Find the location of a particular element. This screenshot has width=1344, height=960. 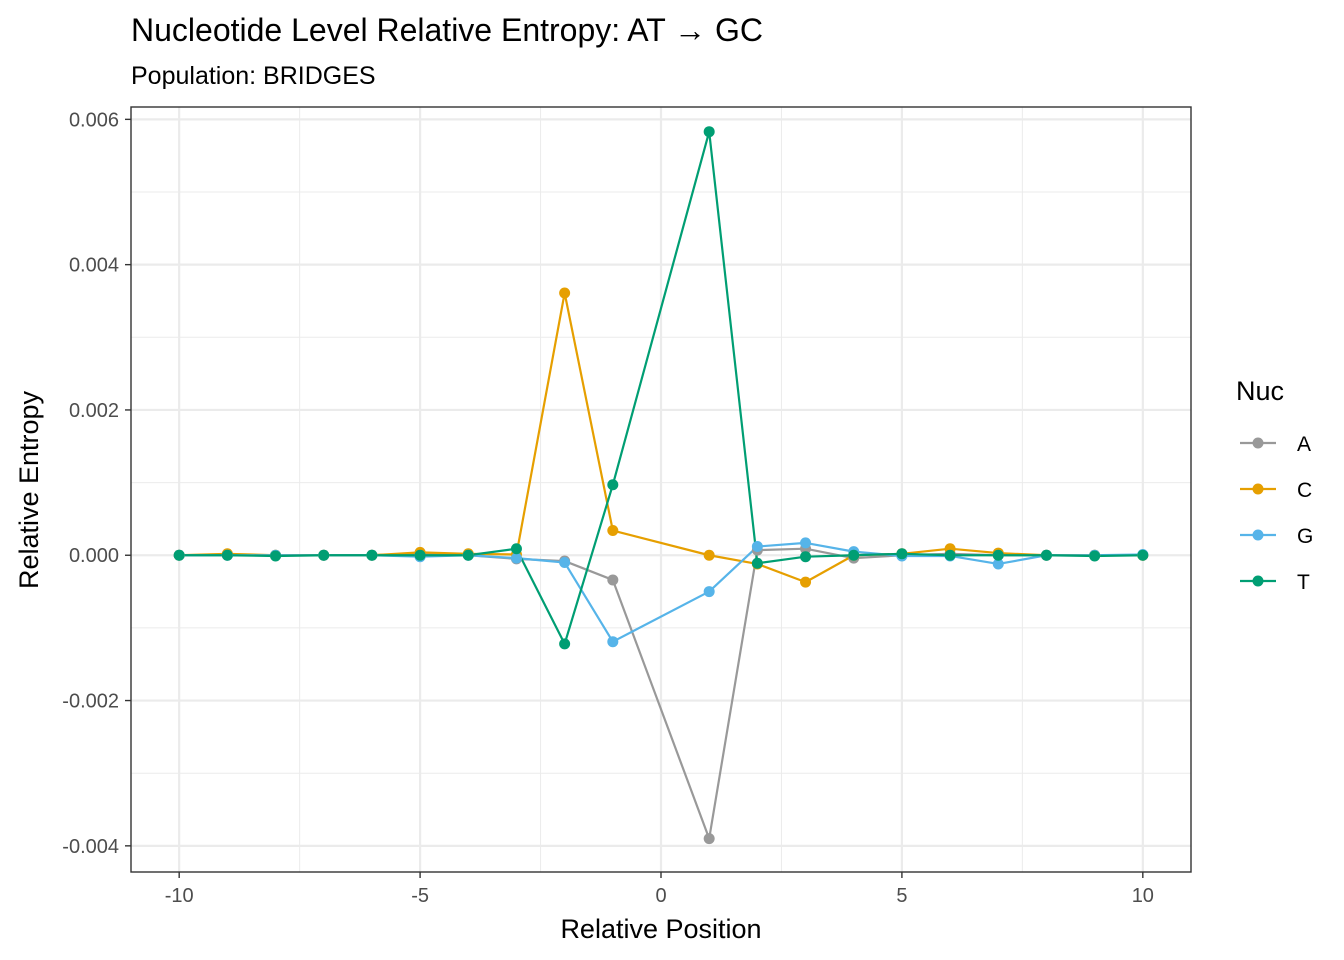

y-tick-label: 0.004 is located at coordinates (94, 266).